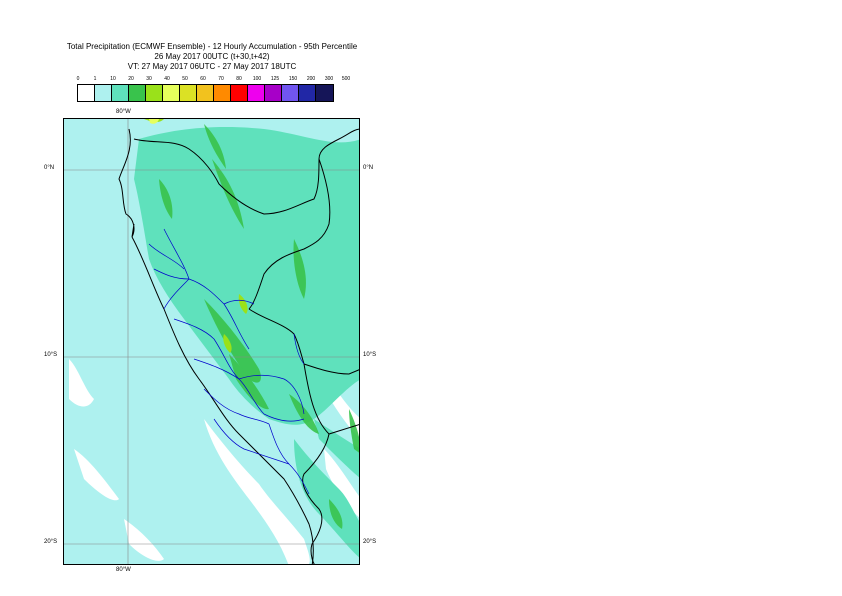 The height and width of the screenshot is (596, 842). What do you see at coordinates (167, 79) in the screenshot?
I see `legend-label: 40` at bounding box center [167, 79].